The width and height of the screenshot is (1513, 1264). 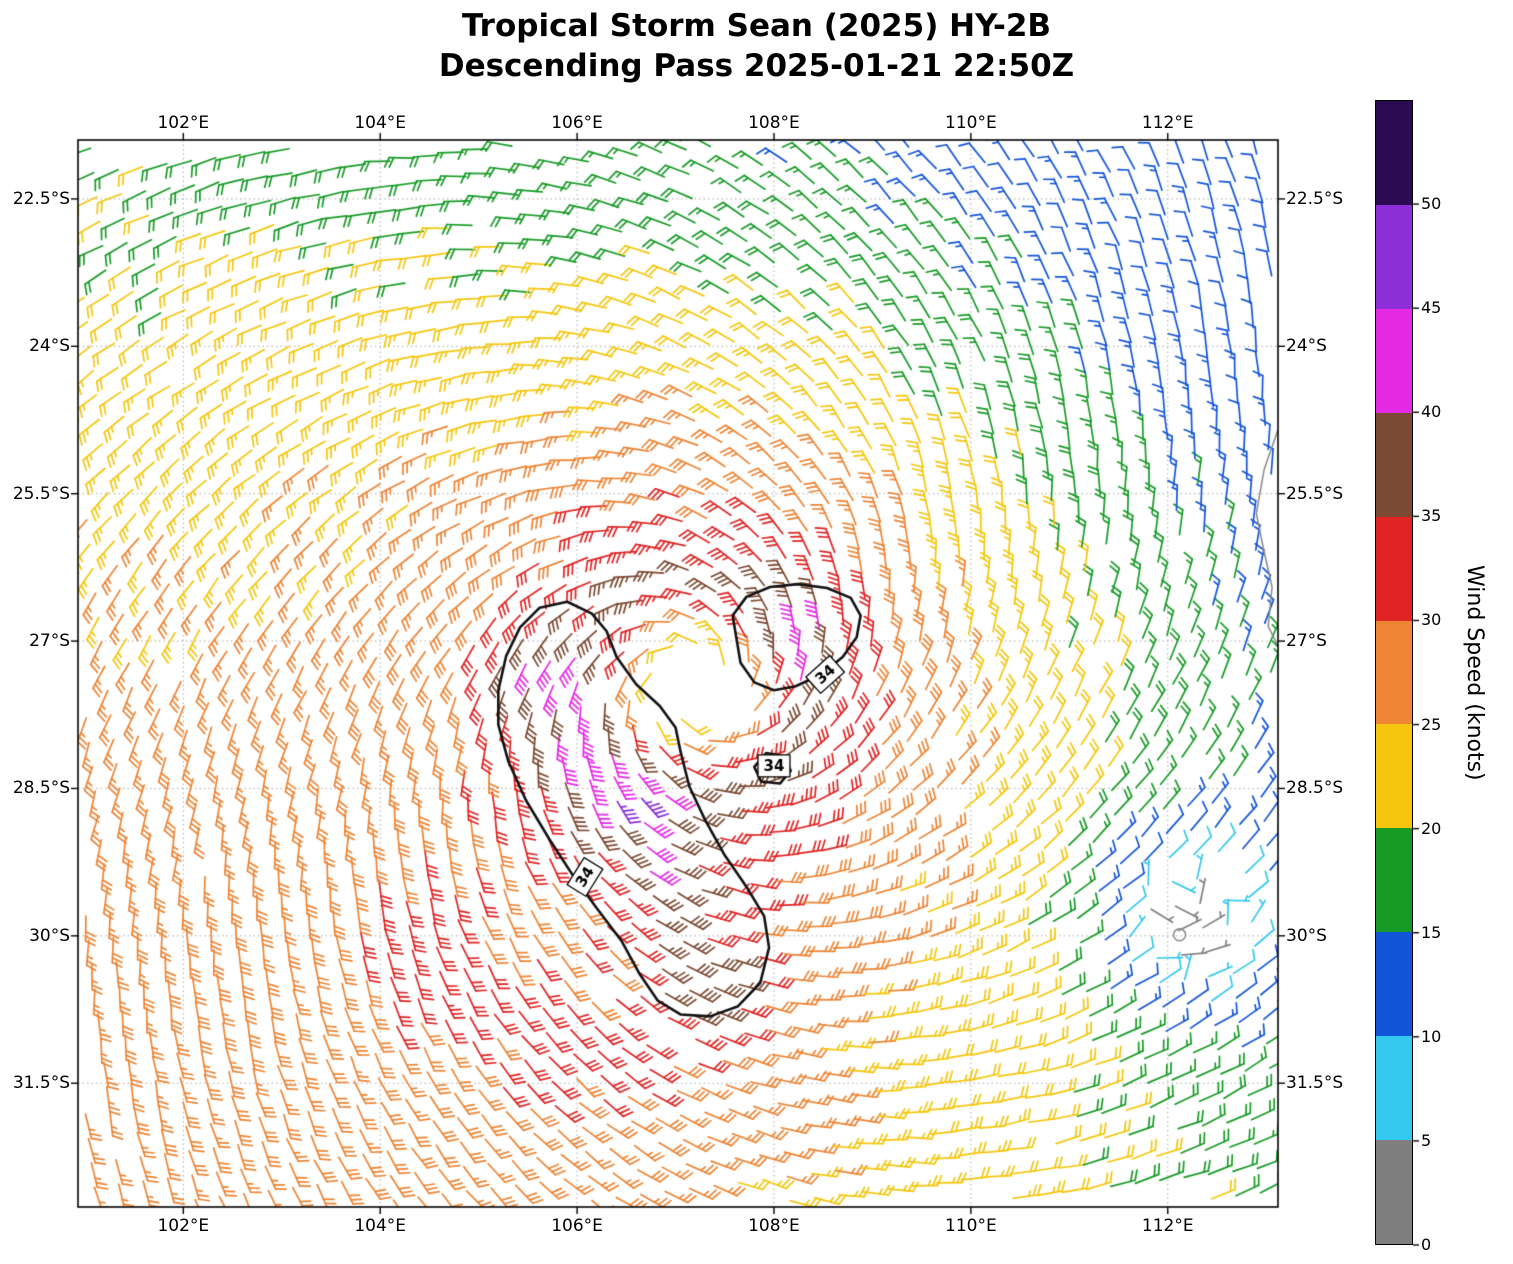 I want to click on y-tick-label-right: 22.5°S, so click(x=1315, y=198).